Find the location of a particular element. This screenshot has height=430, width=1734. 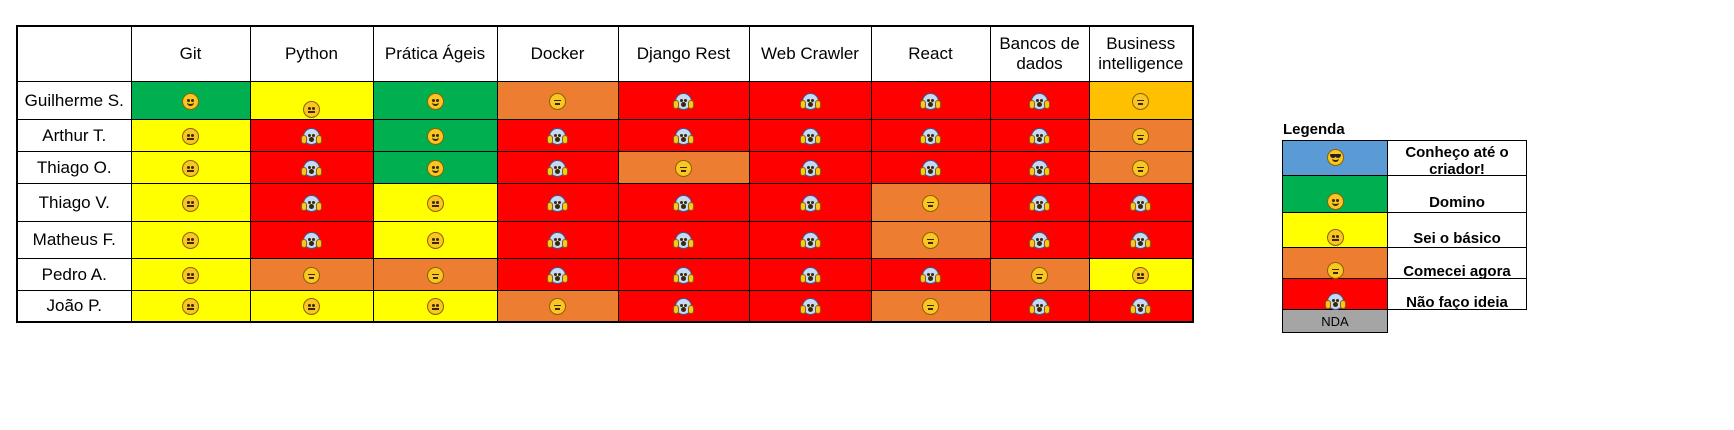

legend-label: Conheço até o criador! is located at coordinates (1457, 161).